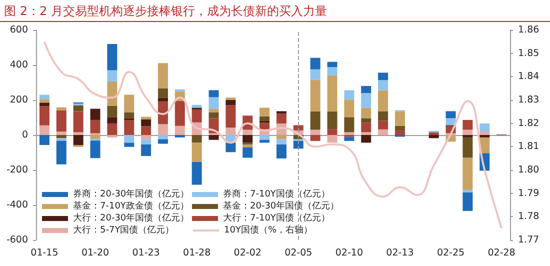 The image size is (550, 266). I want to click on y2-tick-label: 1.85, so click(529, 53).